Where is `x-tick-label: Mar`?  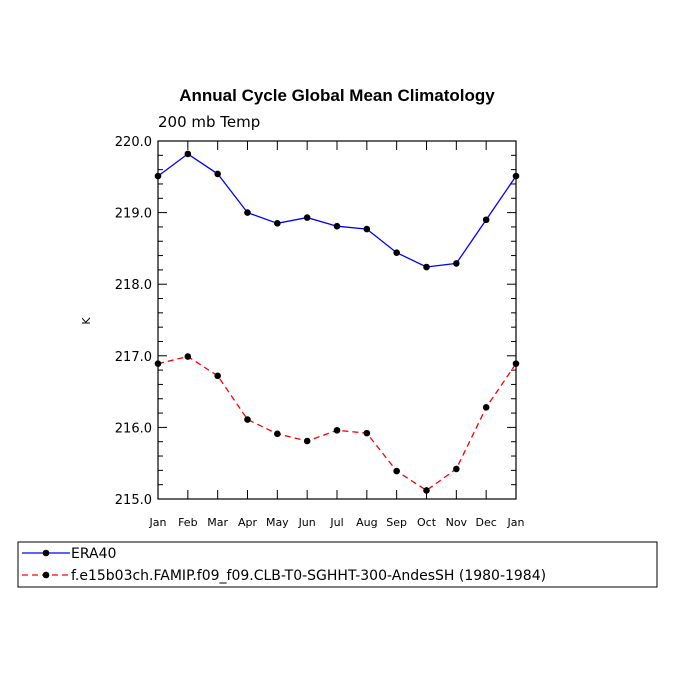
x-tick-label: Mar is located at coordinates (217, 522).